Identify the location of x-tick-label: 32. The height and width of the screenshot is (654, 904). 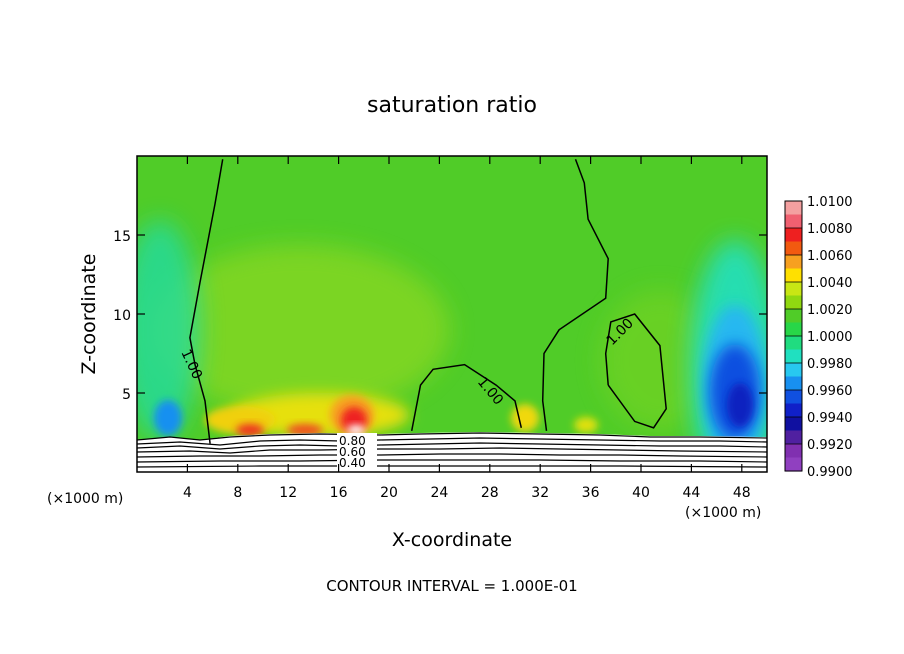
(540, 493).